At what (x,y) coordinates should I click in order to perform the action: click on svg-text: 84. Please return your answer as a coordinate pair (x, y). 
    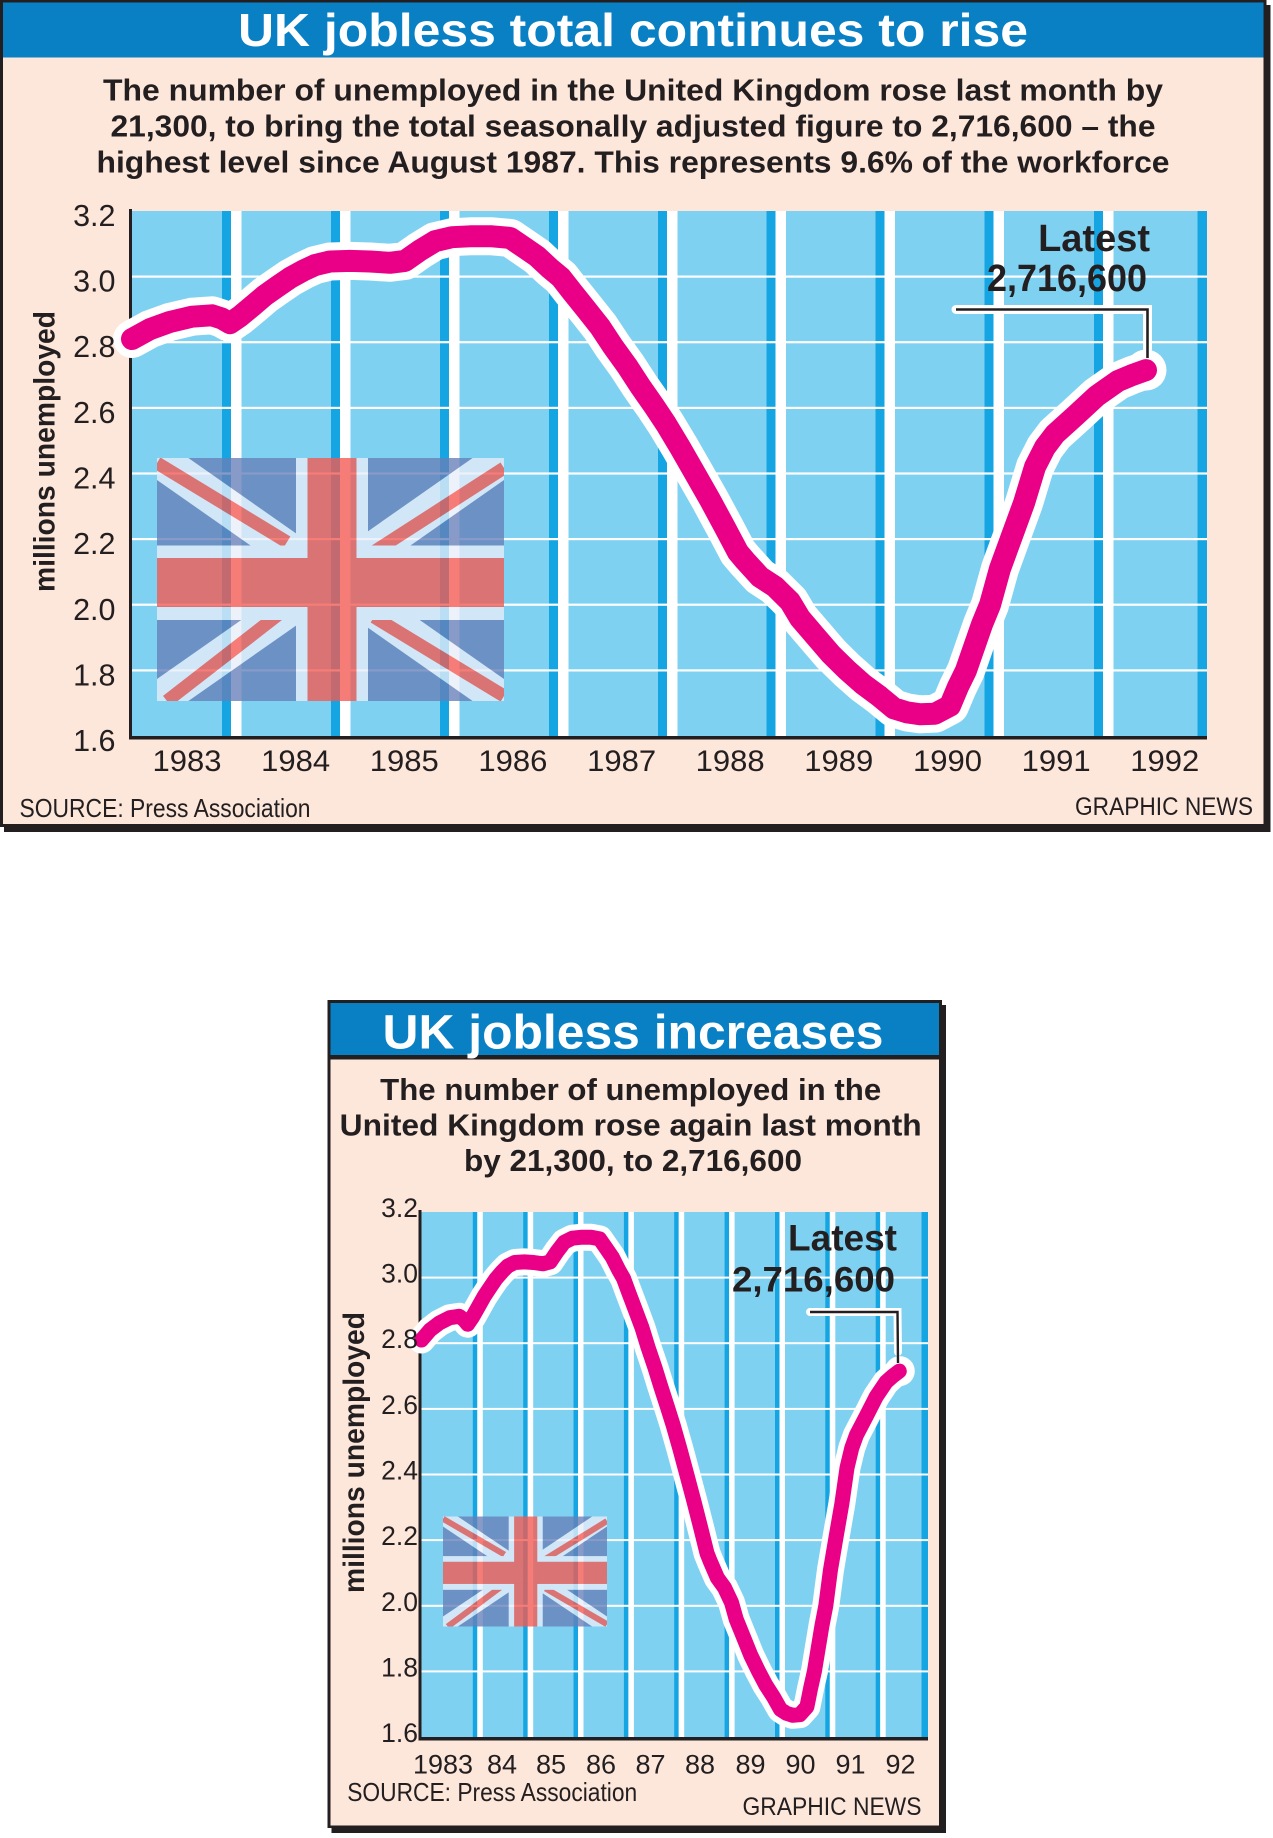
    Looking at the image, I should click on (502, 1765).